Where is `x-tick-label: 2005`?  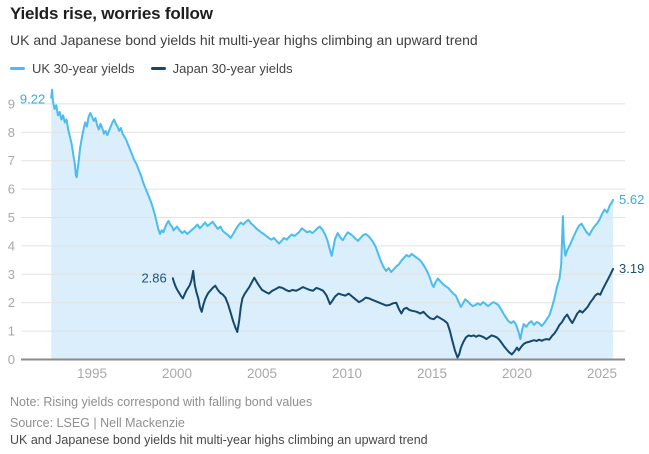
x-tick-label: 2005 is located at coordinates (262, 373).